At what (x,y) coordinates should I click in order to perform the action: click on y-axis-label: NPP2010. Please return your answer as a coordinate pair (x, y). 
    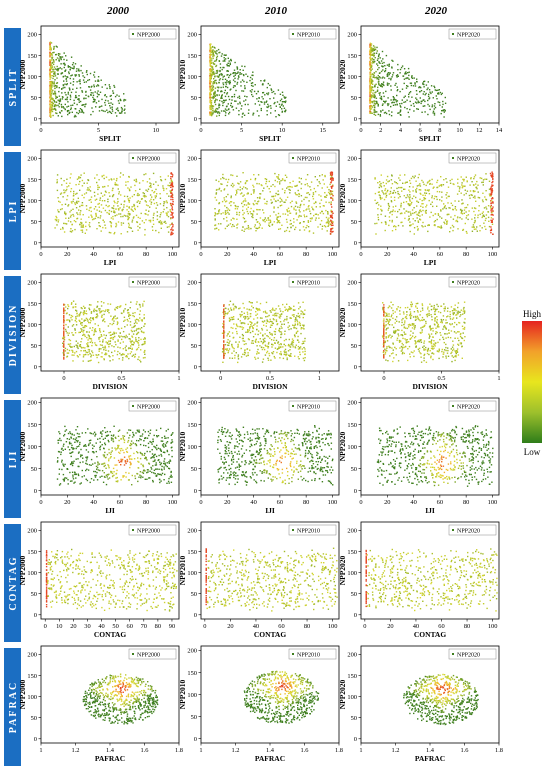
    Looking at the image, I should click on (182, 198).